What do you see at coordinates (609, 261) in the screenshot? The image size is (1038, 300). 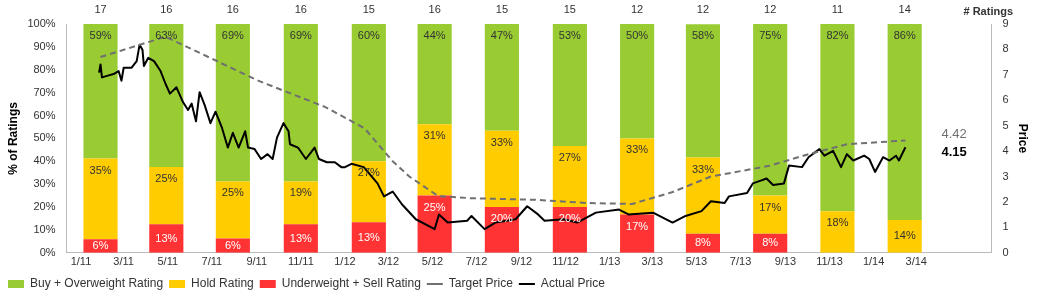 I see `x-tick-label: 1/13` at bounding box center [609, 261].